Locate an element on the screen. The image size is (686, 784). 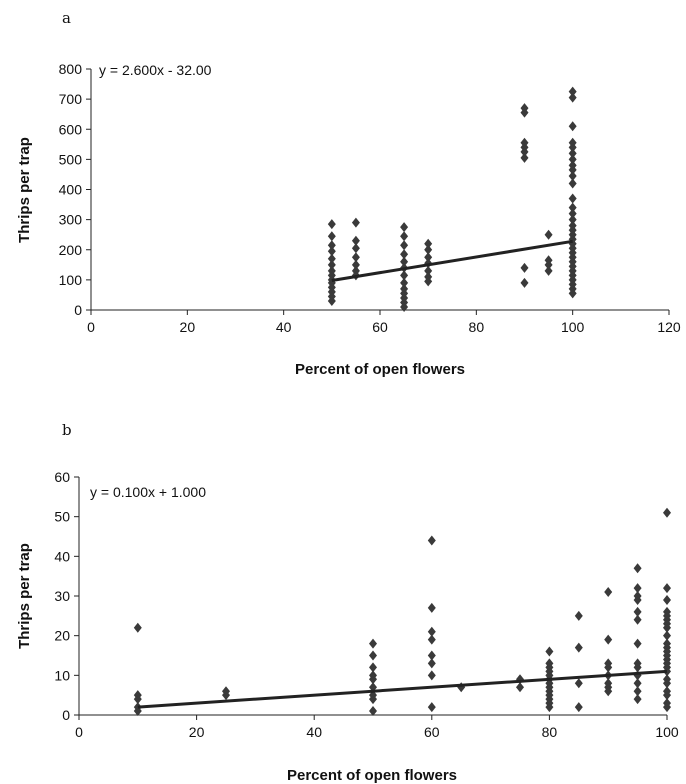
panel-a-trendline-group is located at coordinates (452, 260).